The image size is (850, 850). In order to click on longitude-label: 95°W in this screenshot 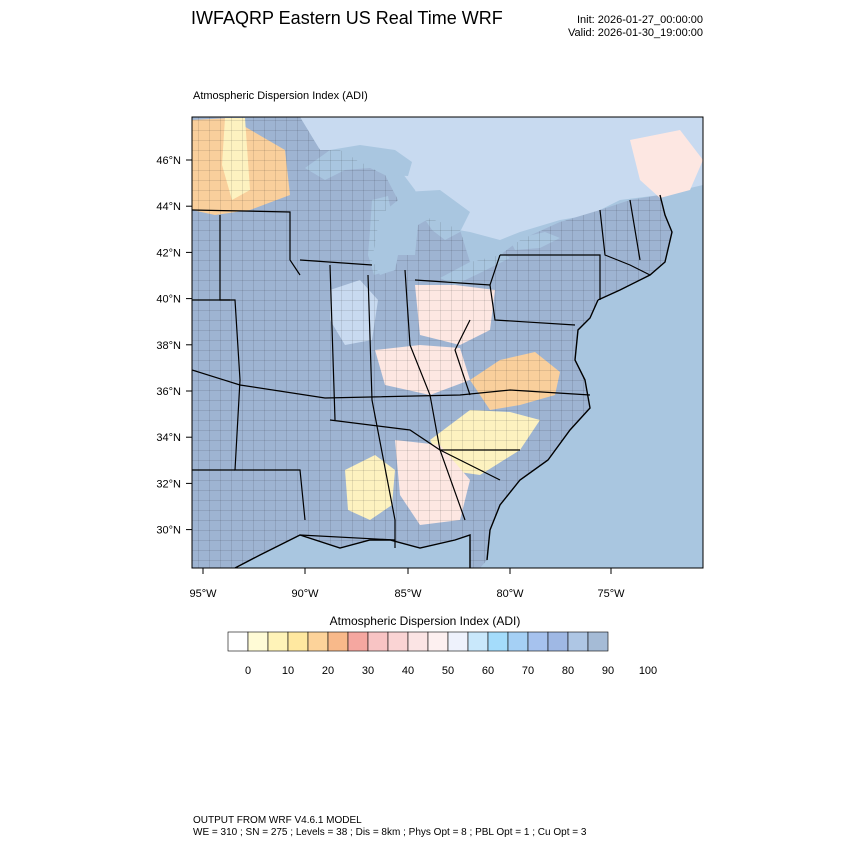, I will do `click(203, 594)`.